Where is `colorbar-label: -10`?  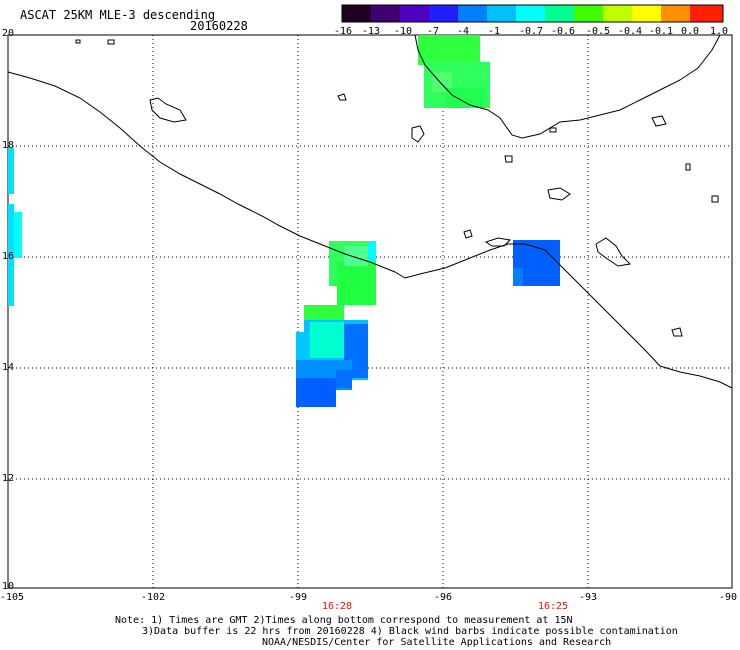 colorbar-label: -10 is located at coordinates (403, 31).